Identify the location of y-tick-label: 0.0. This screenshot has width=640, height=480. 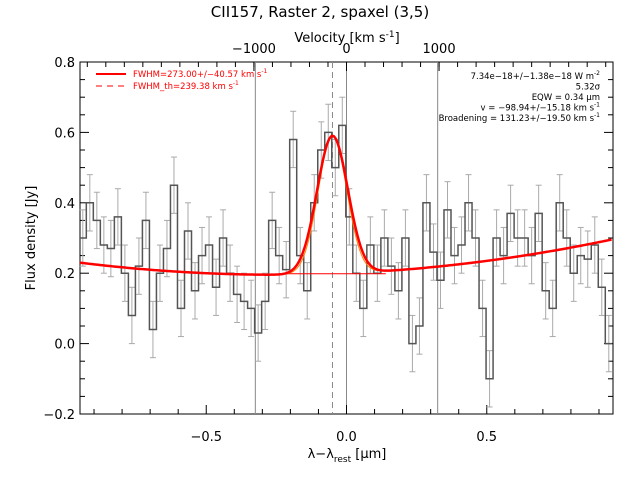
(64, 345).